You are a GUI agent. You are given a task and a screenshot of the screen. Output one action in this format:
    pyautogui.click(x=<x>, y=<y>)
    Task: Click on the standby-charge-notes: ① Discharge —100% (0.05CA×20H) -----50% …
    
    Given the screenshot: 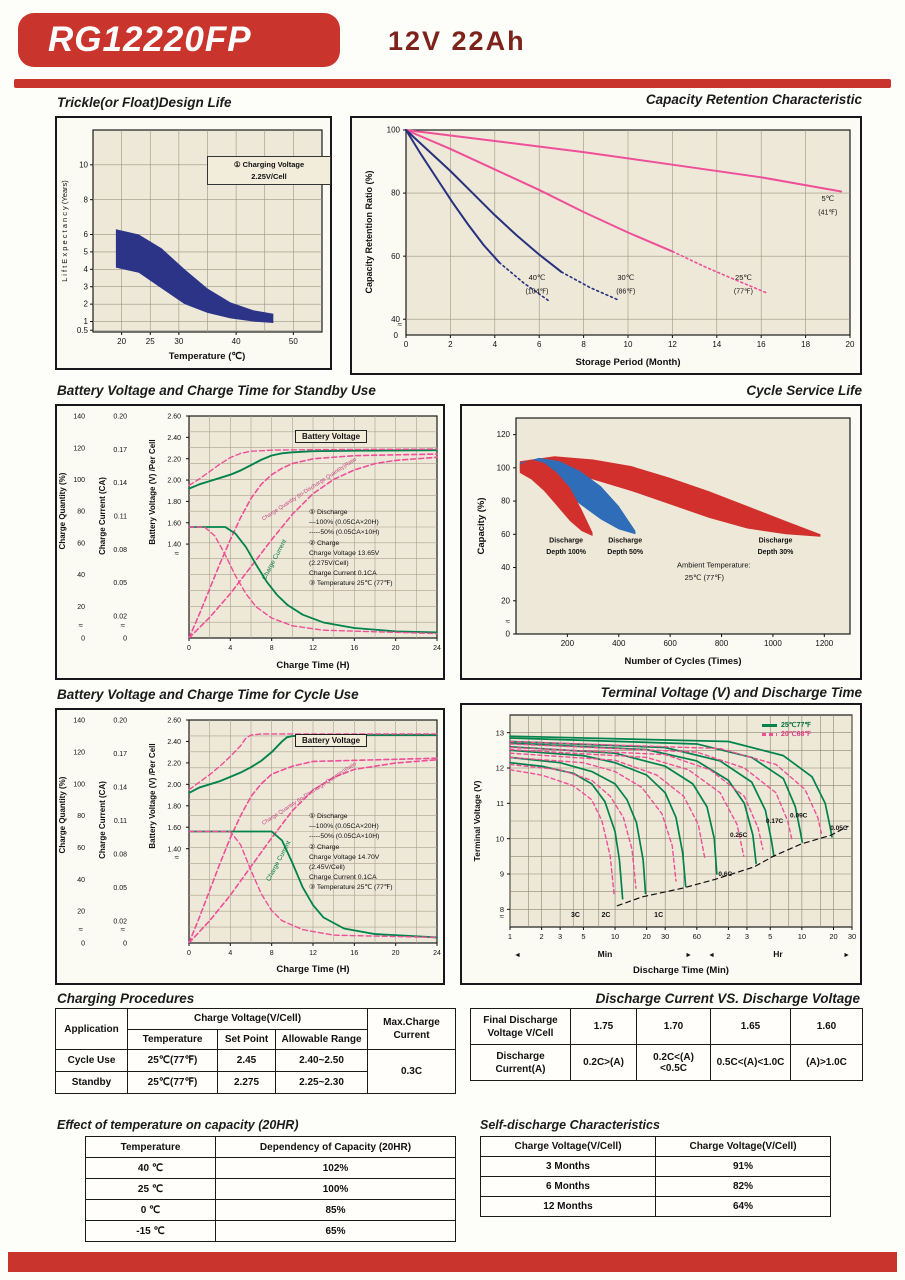 What is the action you would take?
    pyautogui.click(x=351, y=548)
    